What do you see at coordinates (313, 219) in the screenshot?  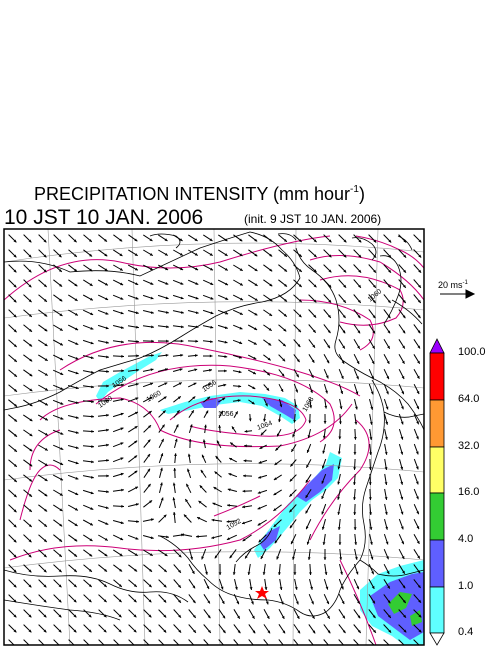 I see `init-time: (init. 9 JST 10 JAN. 2006)` at bounding box center [313, 219].